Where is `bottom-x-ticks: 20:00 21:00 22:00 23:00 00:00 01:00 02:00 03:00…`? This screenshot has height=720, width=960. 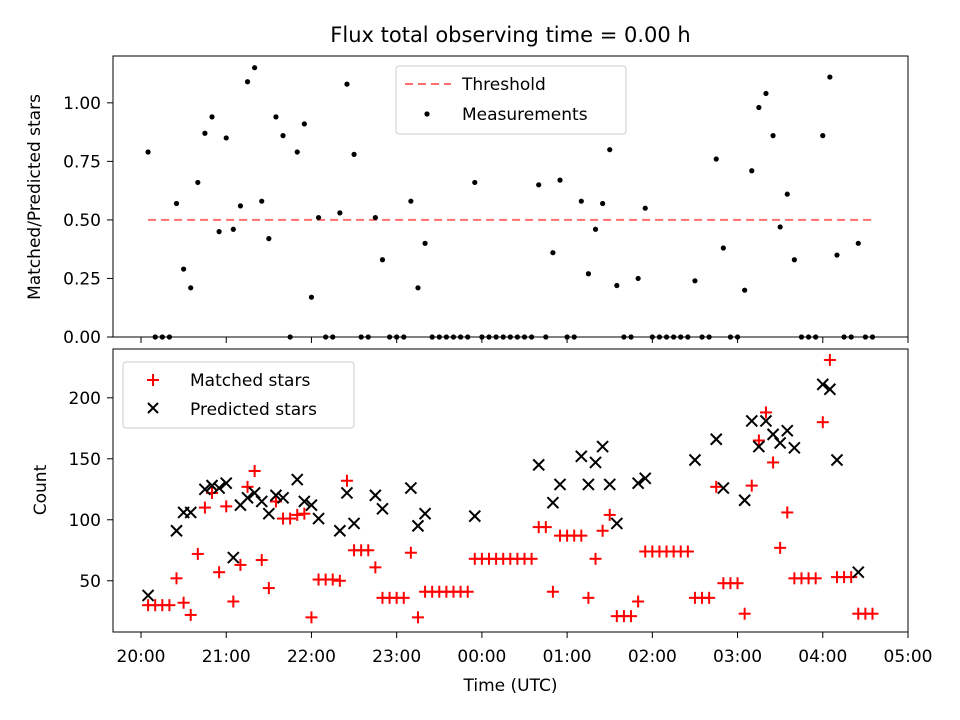 bottom-x-ticks: 20:00 21:00 22:00 23:00 00:00 01:00 02:00 03:00… is located at coordinates (525, 649).